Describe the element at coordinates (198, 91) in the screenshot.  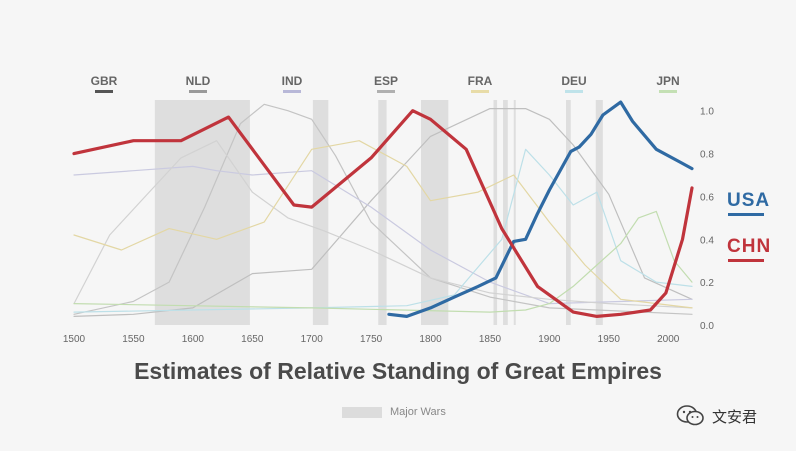
I see `legend-swatch-nld` at that location.